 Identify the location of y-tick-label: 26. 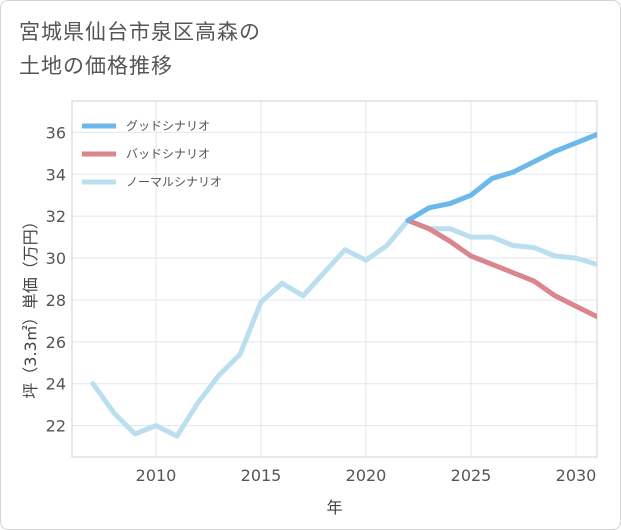
(56, 342).